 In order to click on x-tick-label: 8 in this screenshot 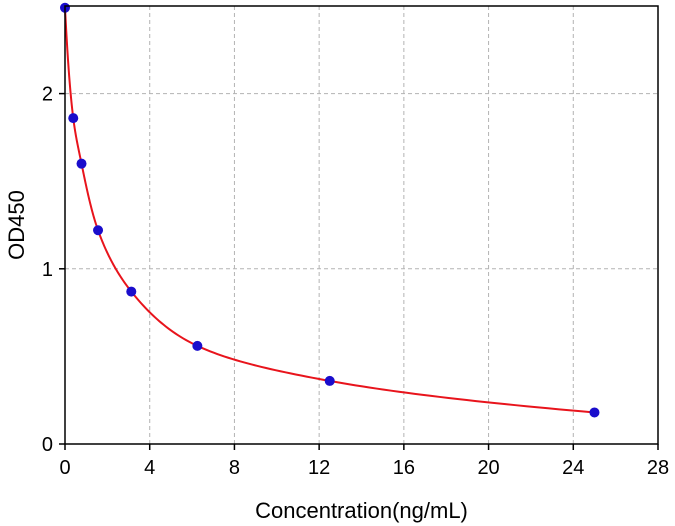, I will do `click(234, 468)`.